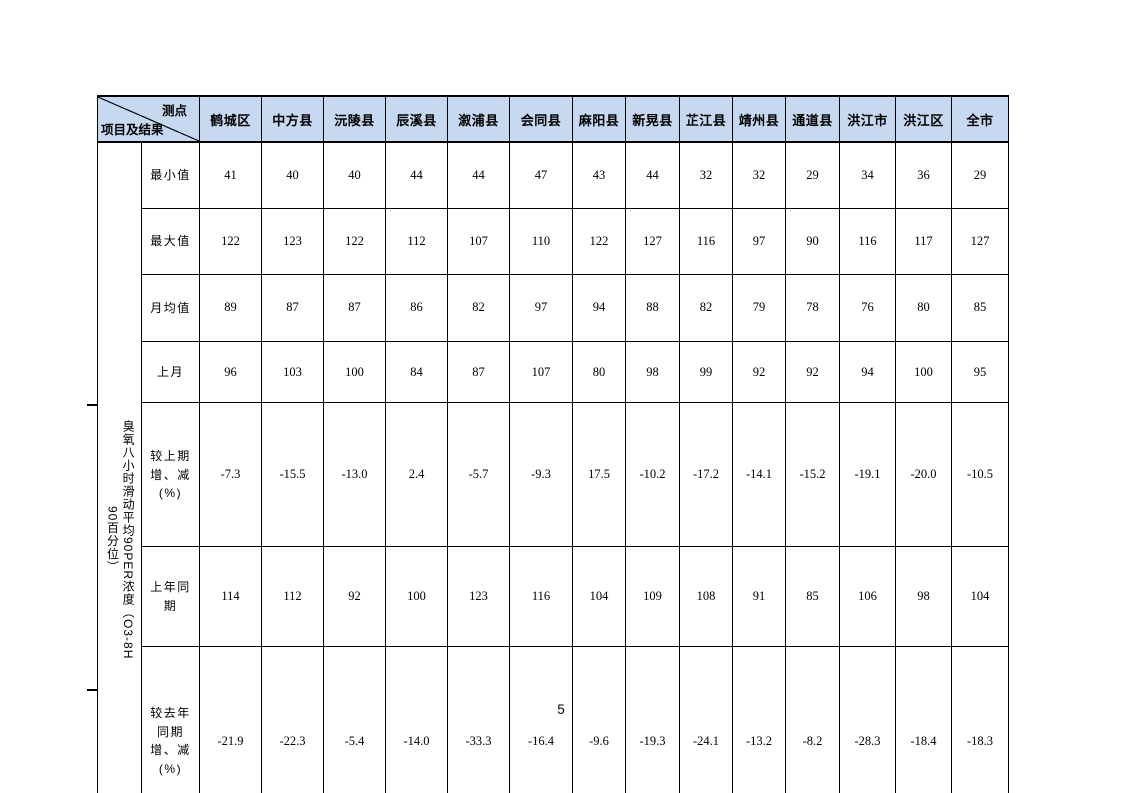 The image size is (1122, 793). What do you see at coordinates (812, 119) in the screenshot?
I see `column-header: 通道县` at bounding box center [812, 119].